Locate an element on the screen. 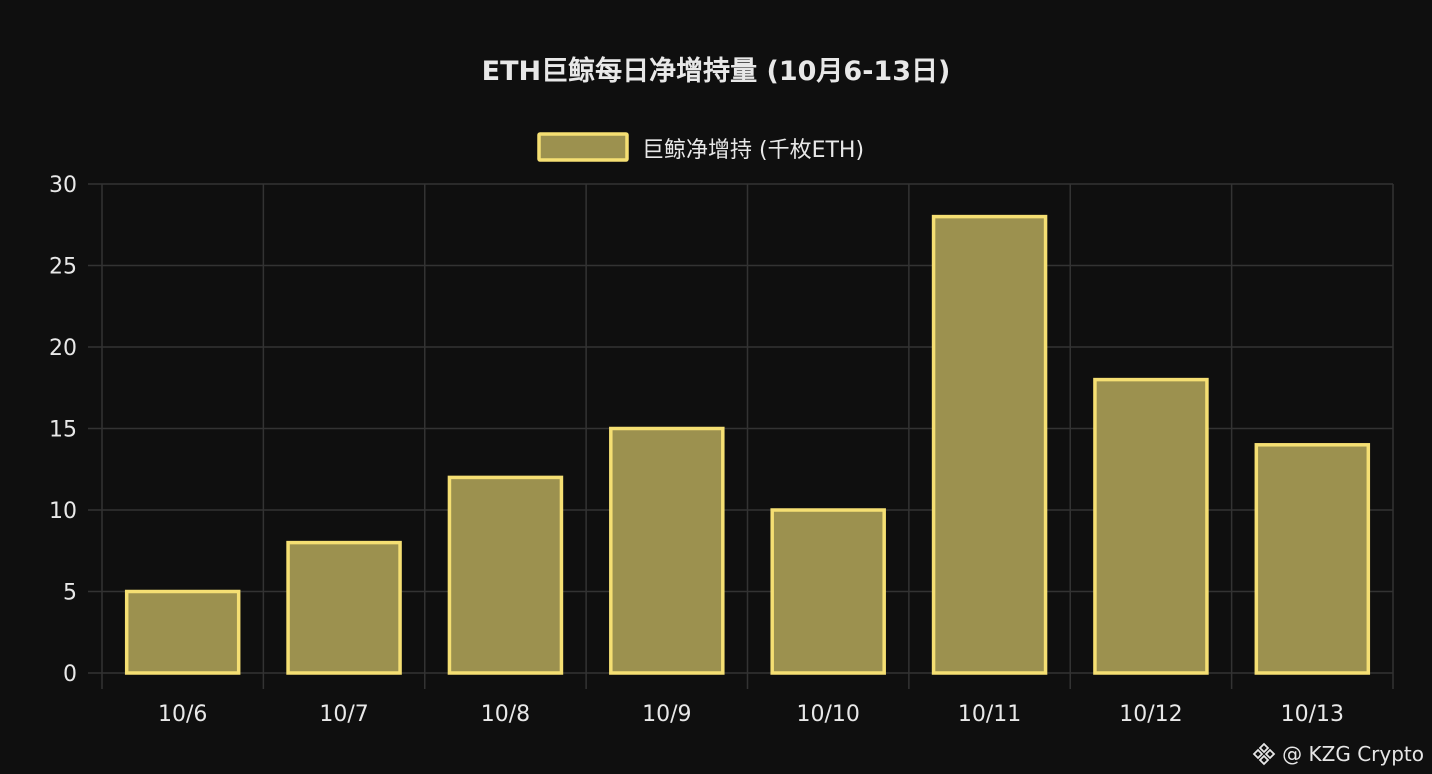 This screenshot has width=1432, height=774. y-tick-label: 25 is located at coordinates (63, 267).